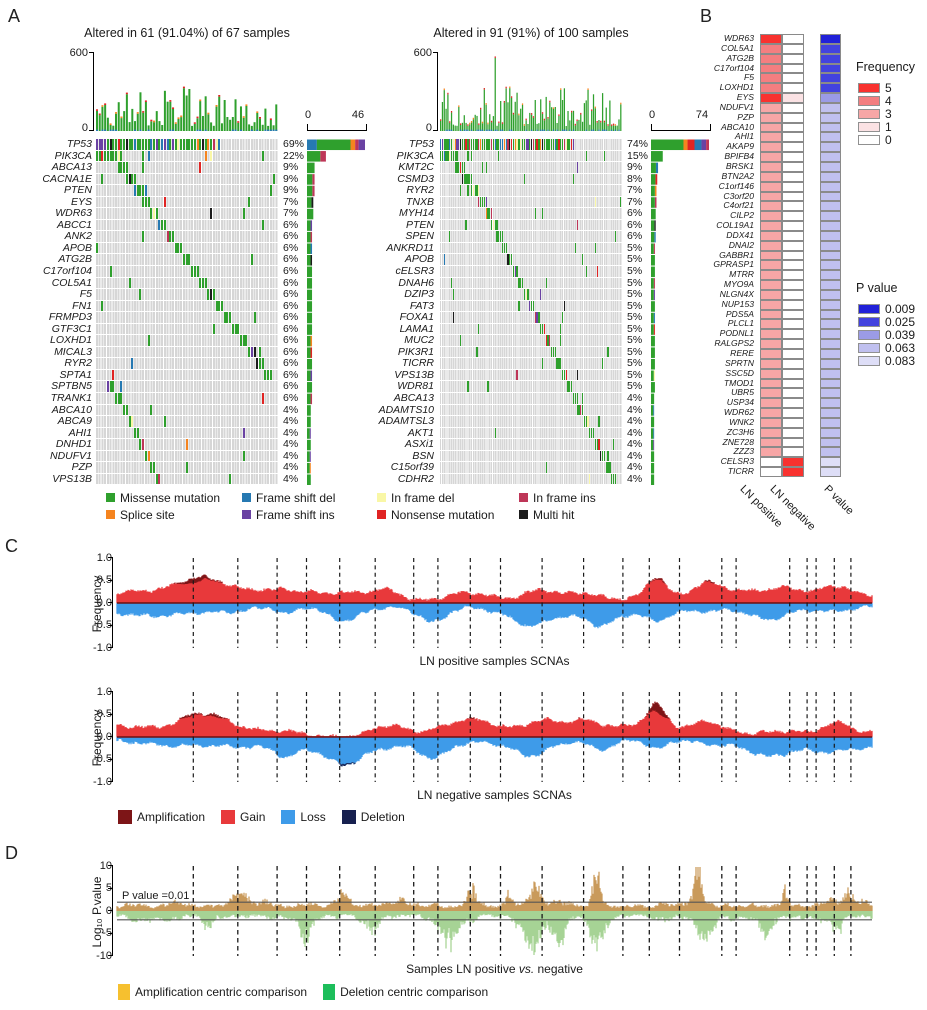 This screenshot has height=1010, width=927. I want to click on heatmap-row: TICRR, so click(741, 471).